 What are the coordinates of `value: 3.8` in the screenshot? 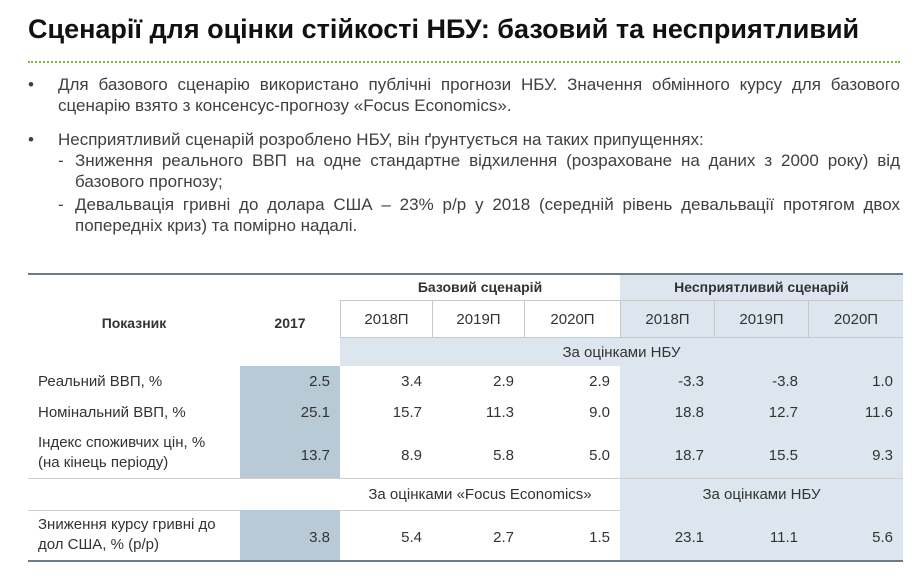 It's located at (319, 537).